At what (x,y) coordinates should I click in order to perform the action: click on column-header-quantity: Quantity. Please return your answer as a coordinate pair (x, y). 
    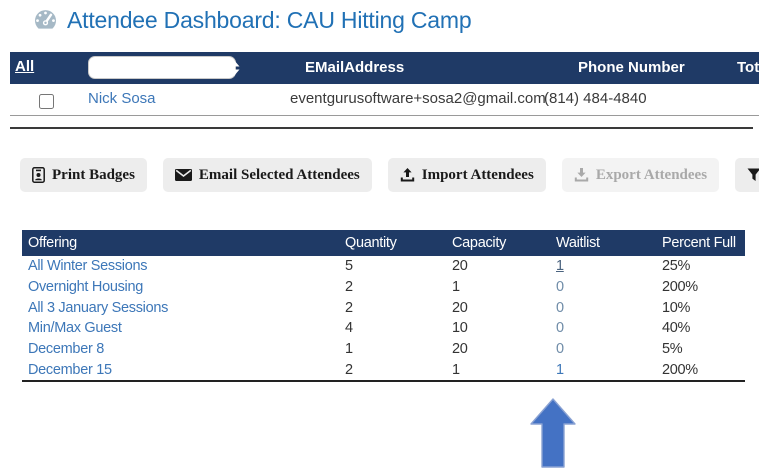
    Looking at the image, I should click on (371, 243).